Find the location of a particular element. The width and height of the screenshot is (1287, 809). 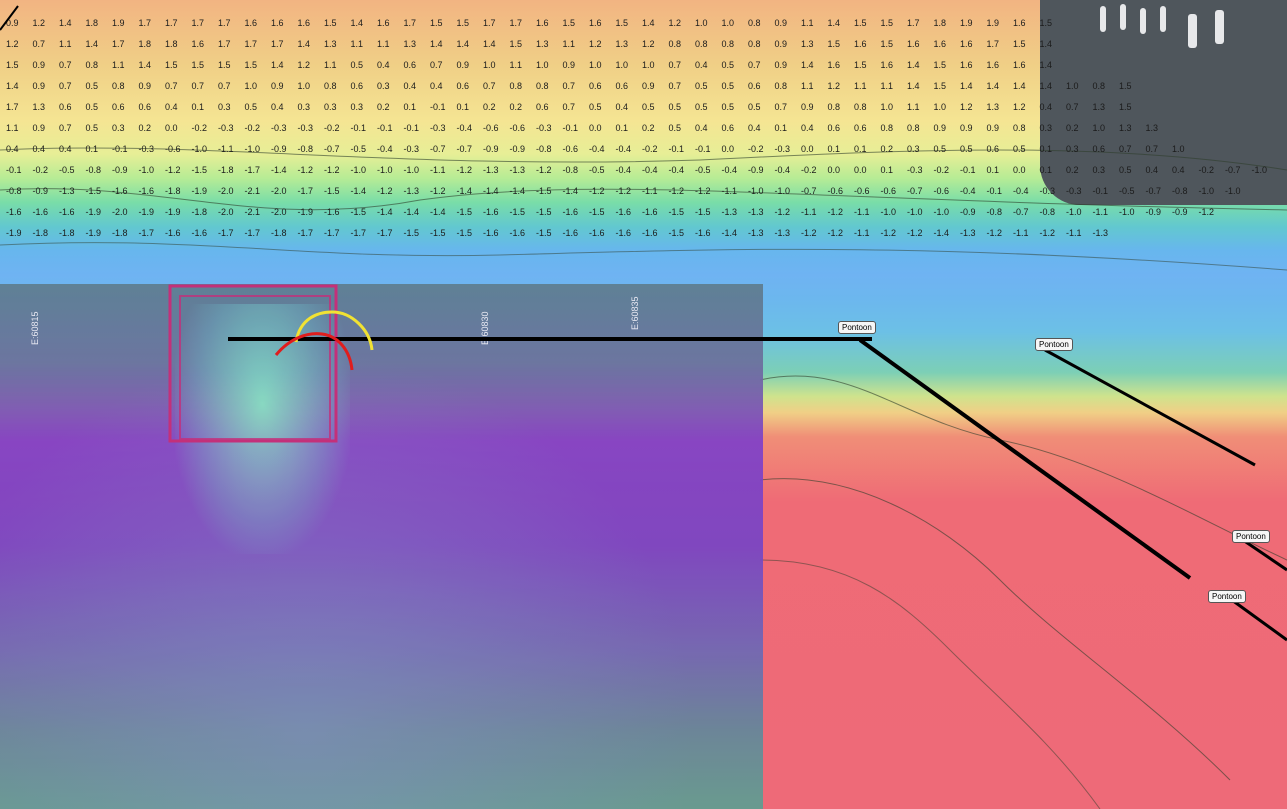

depth-value: -0.1 is located at coordinates (411, 128).